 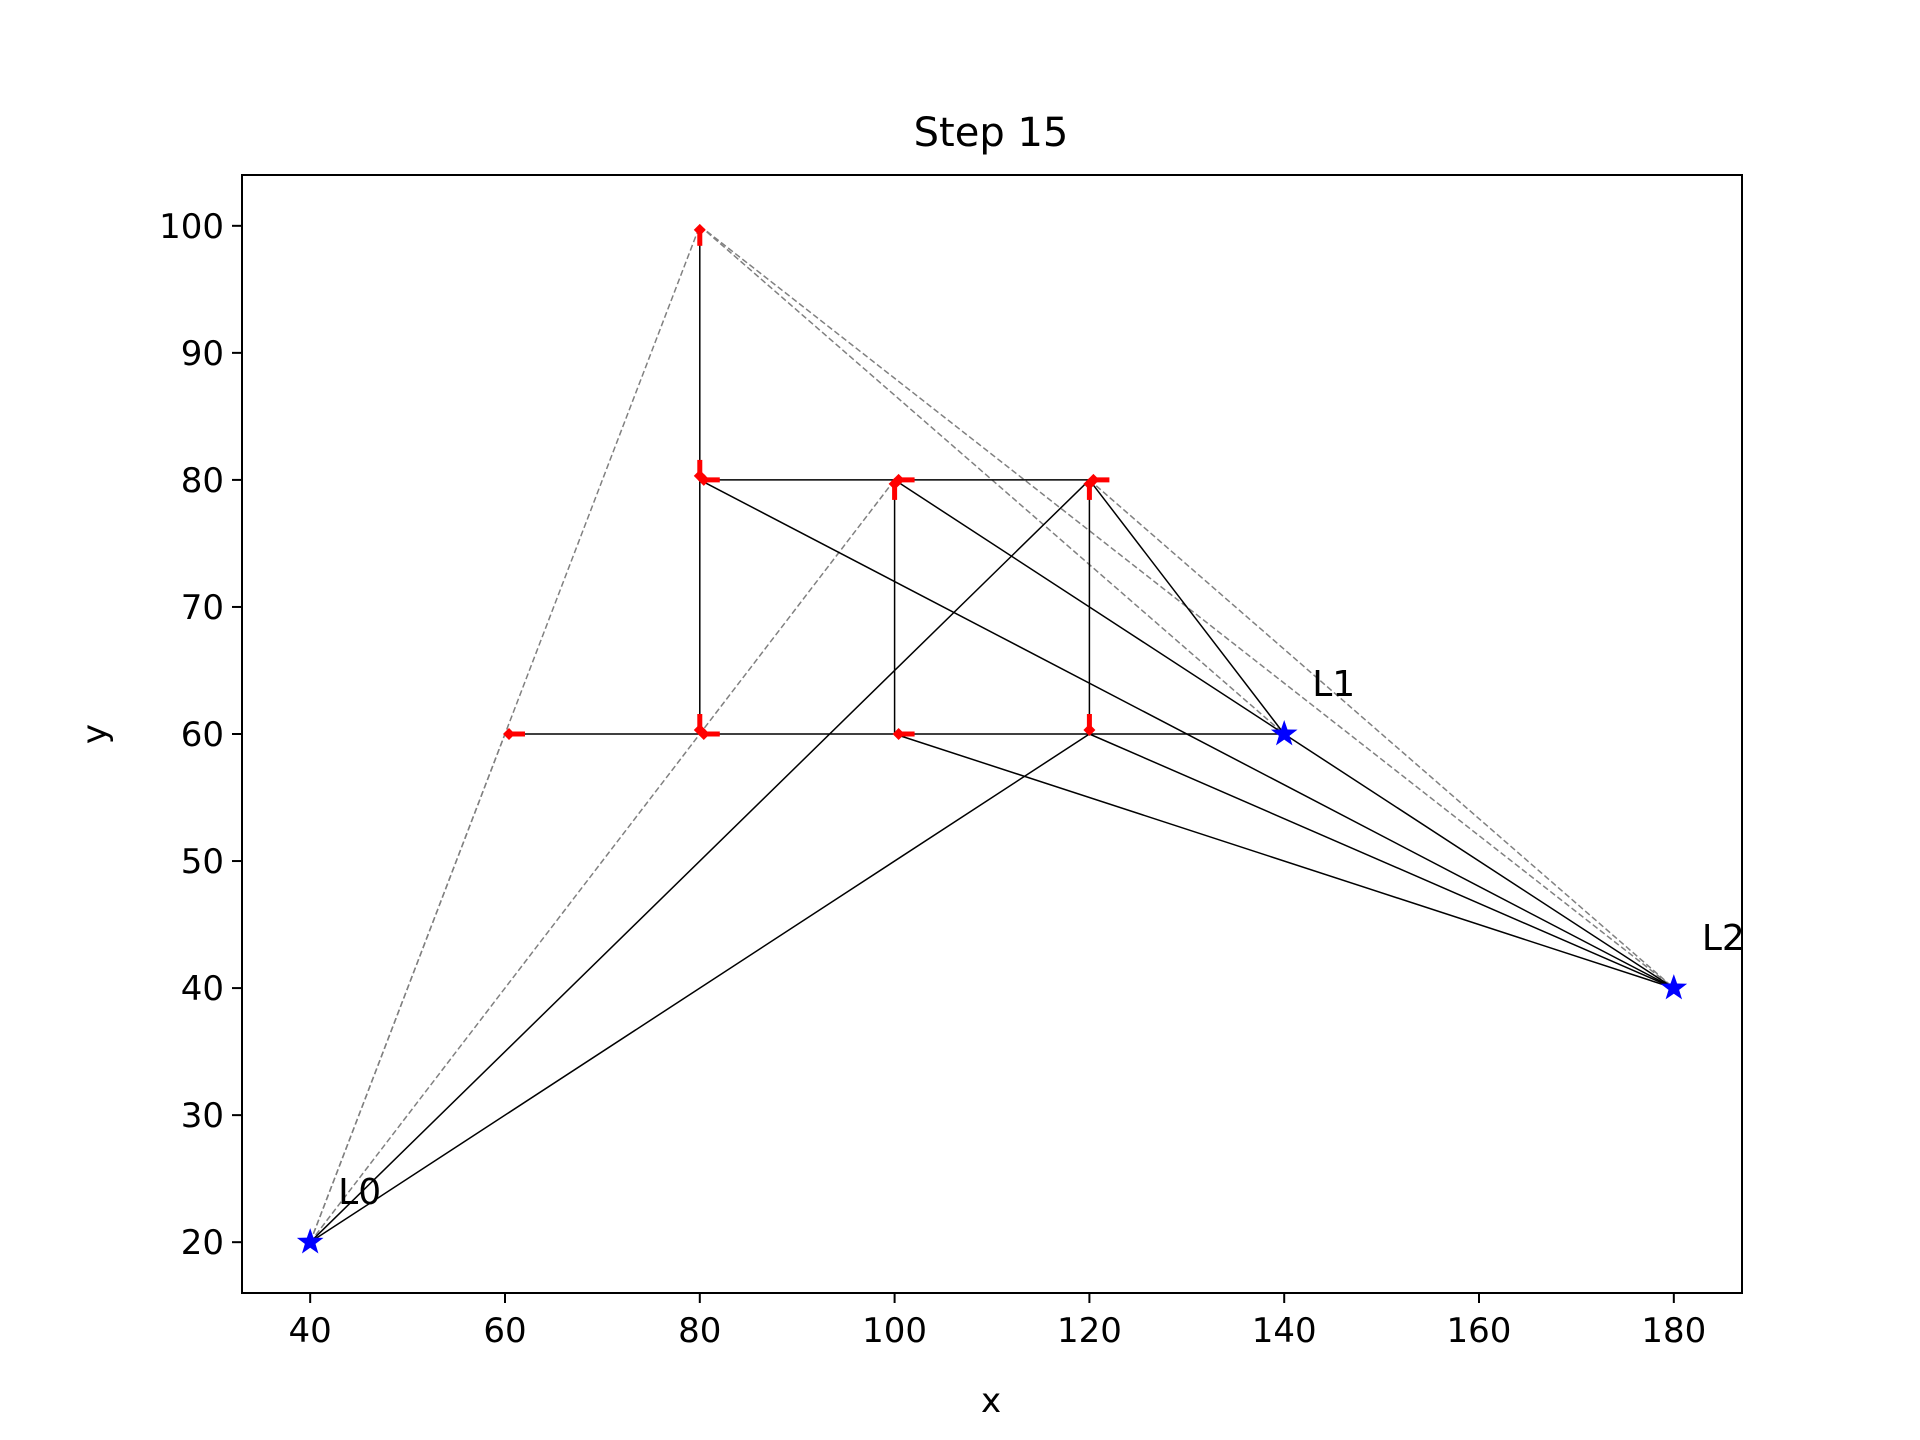 What do you see at coordinates (202, 481) in the screenshot?
I see `y-tick-label: 80` at bounding box center [202, 481].